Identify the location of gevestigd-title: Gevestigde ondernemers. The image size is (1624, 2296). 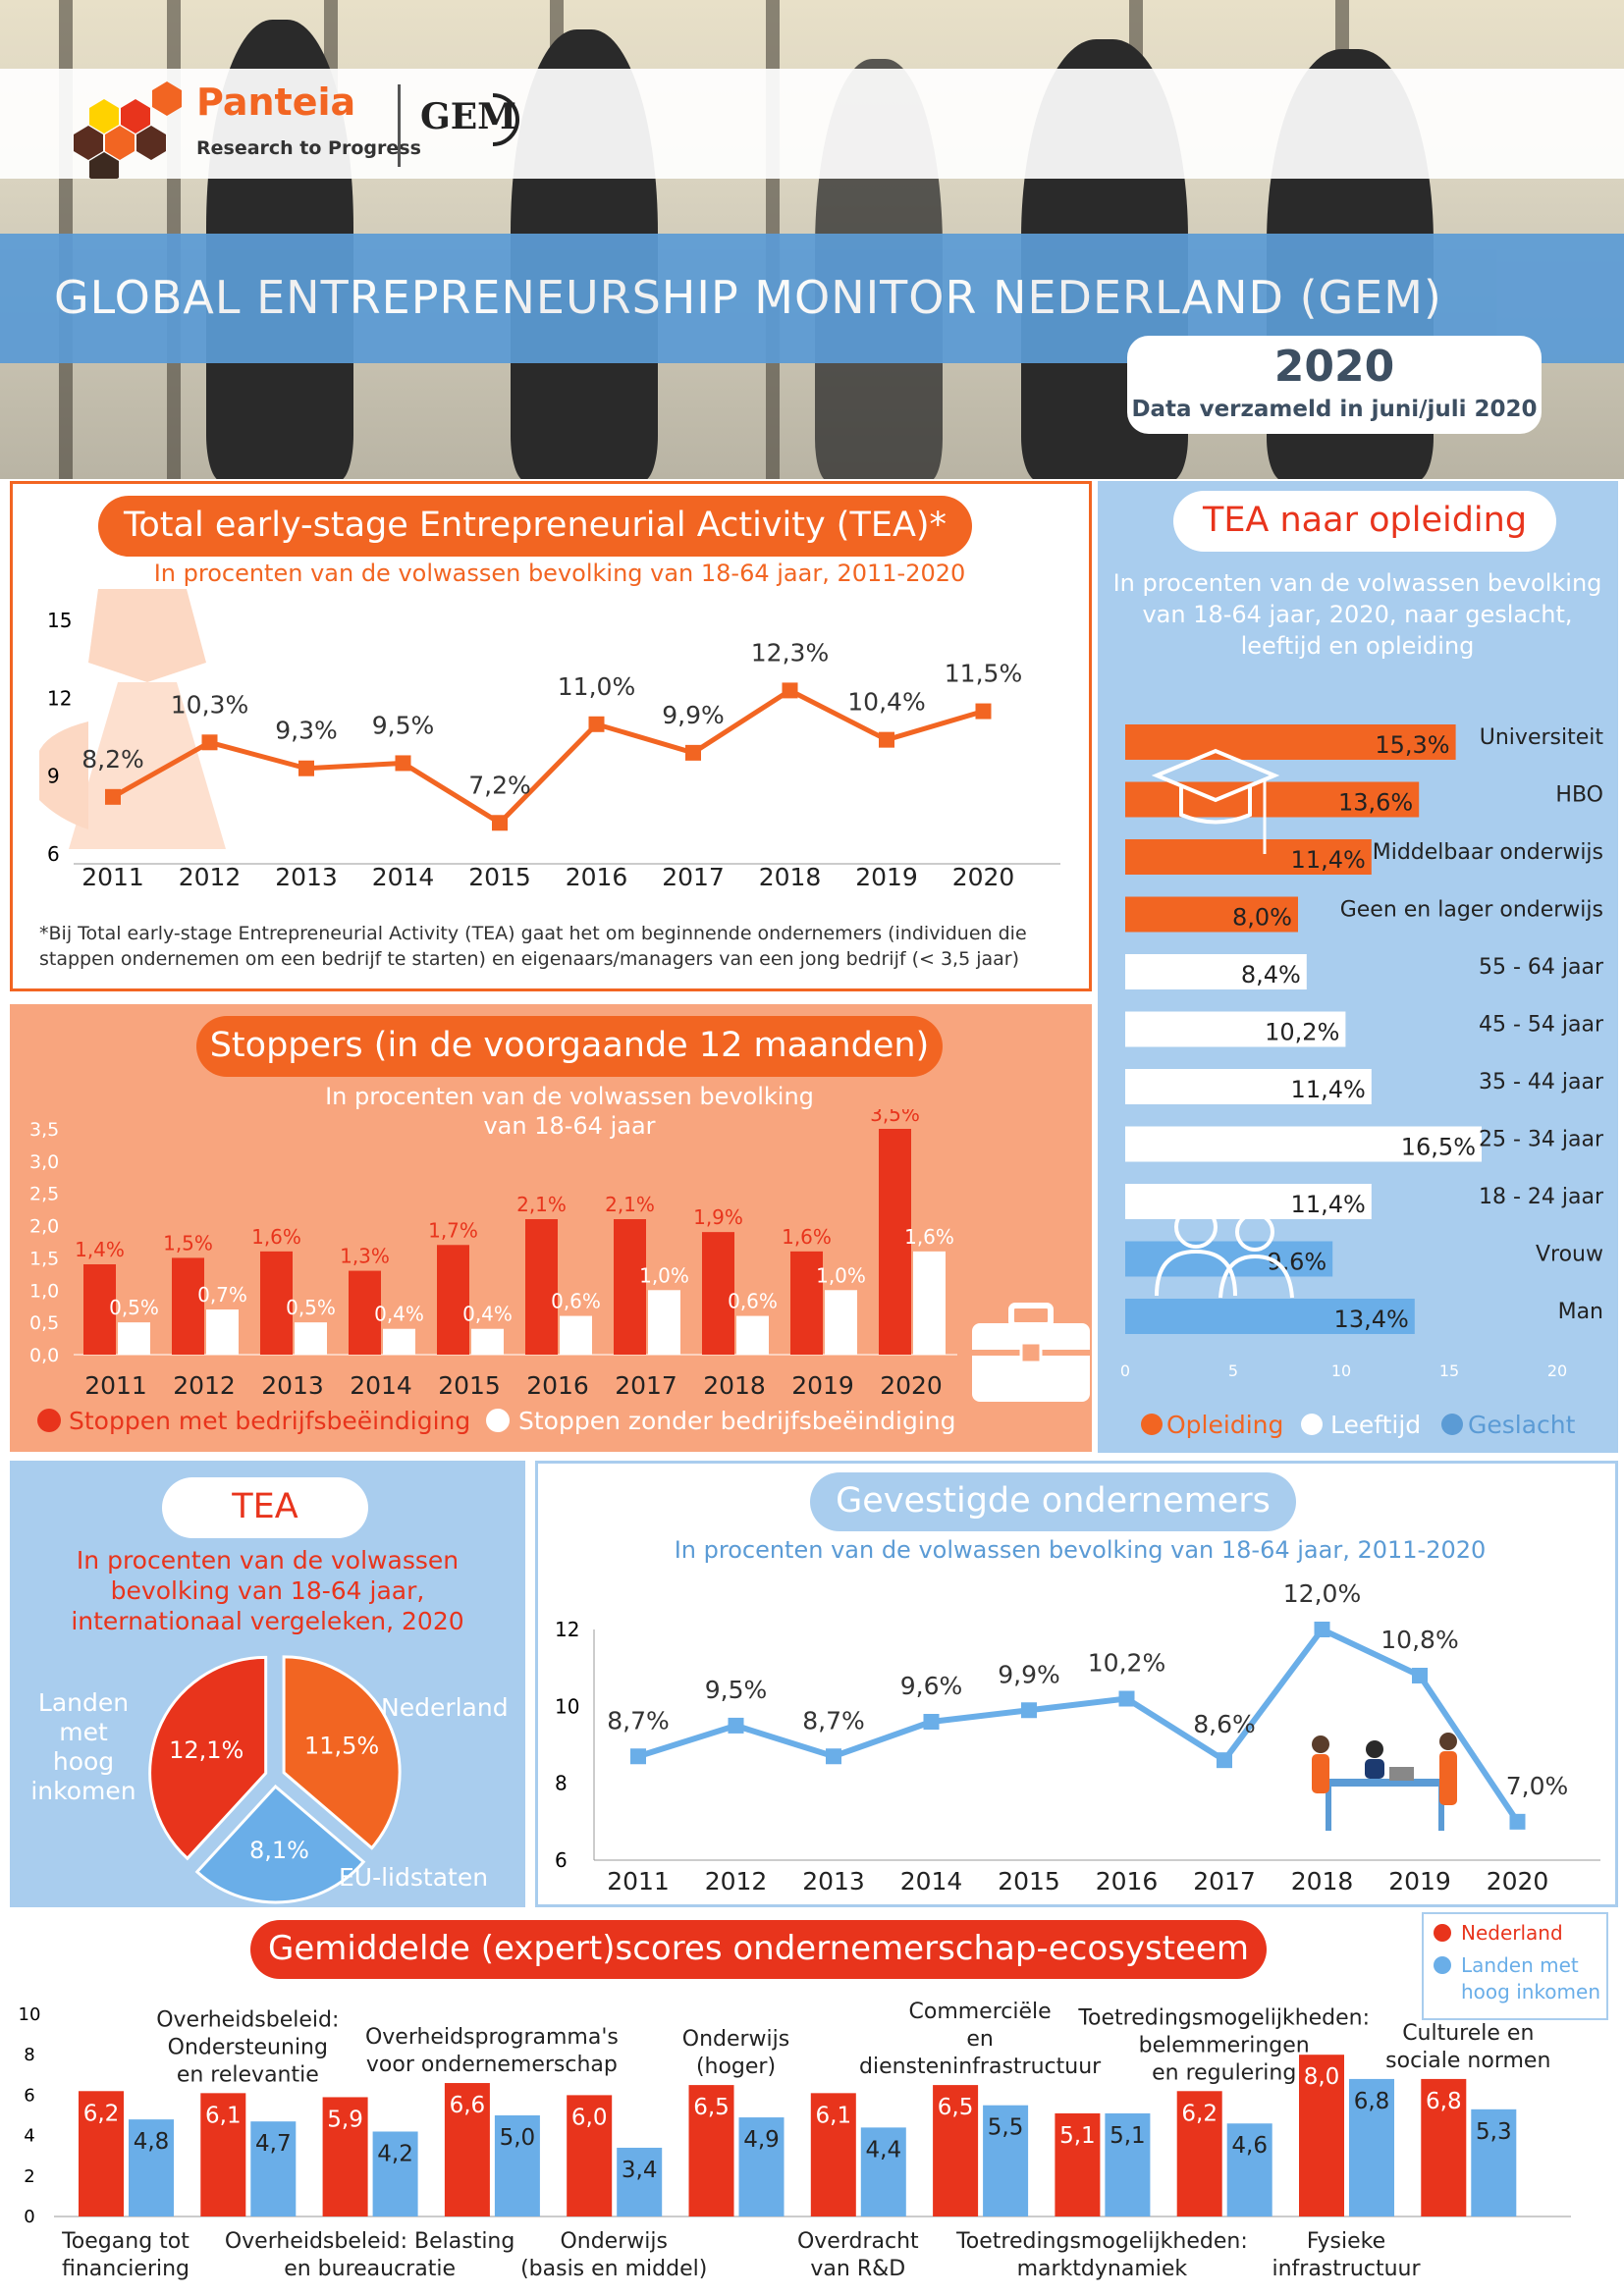
(1053, 1501).